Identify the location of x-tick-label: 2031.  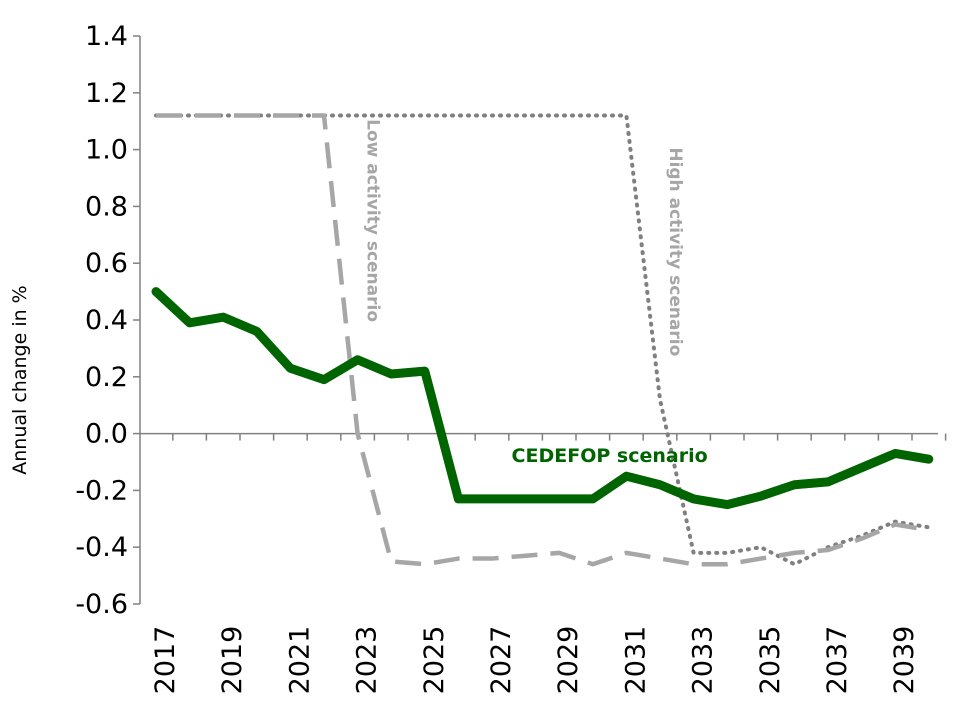
(635, 660).